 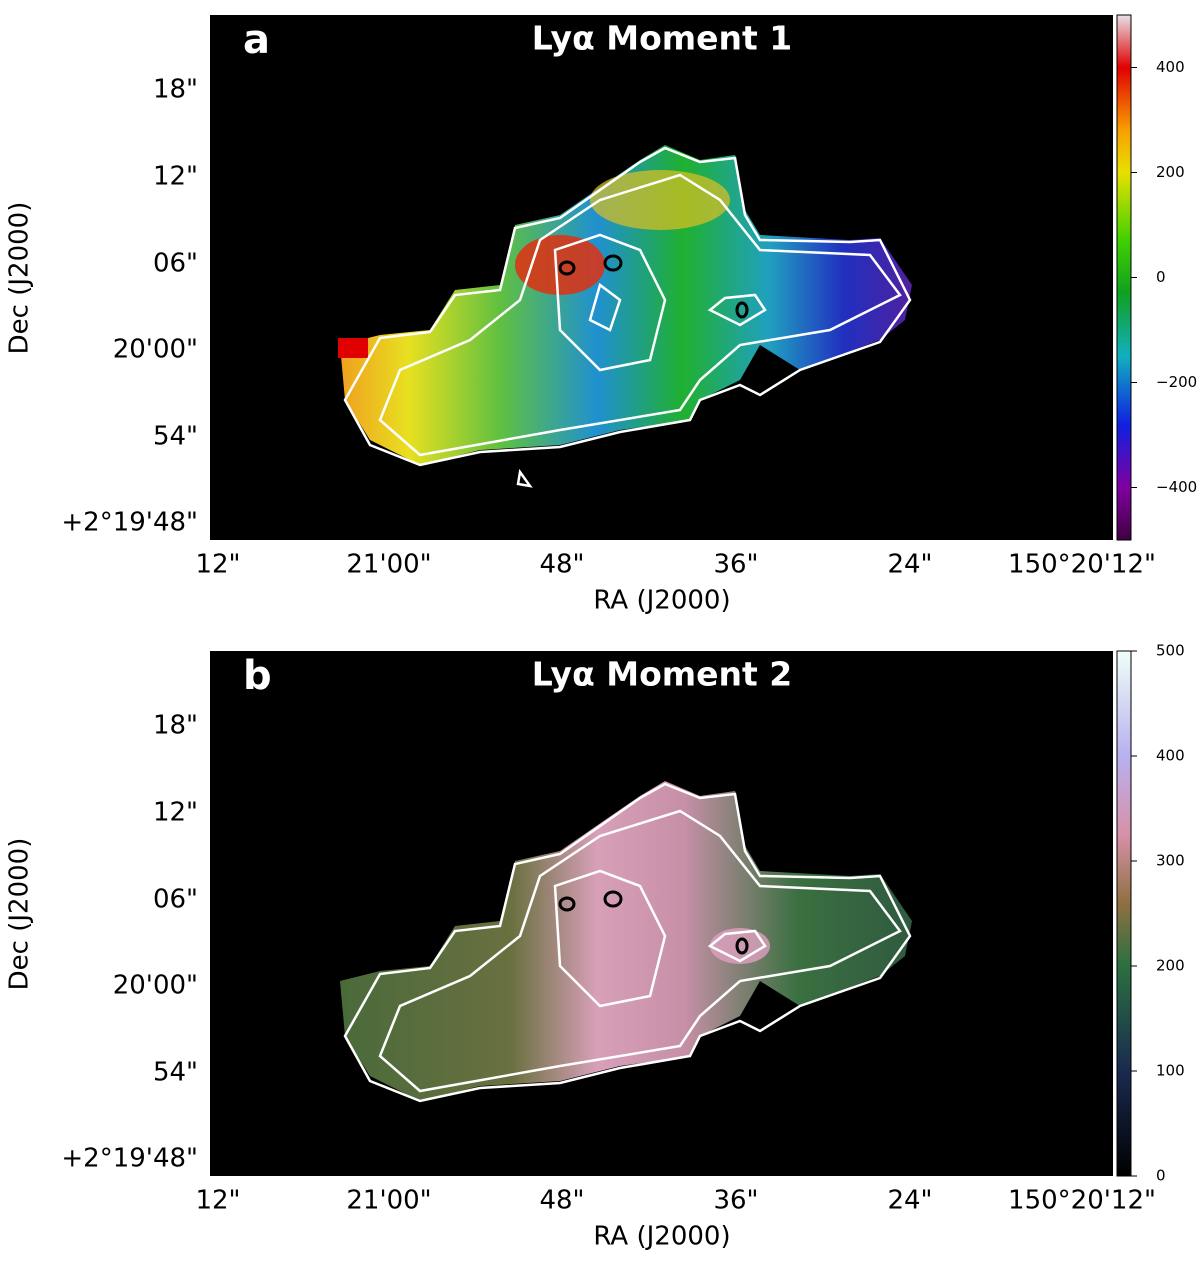 What do you see at coordinates (662, 674) in the screenshot?
I see `chart-title: Lyα Moment 2` at bounding box center [662, 674].